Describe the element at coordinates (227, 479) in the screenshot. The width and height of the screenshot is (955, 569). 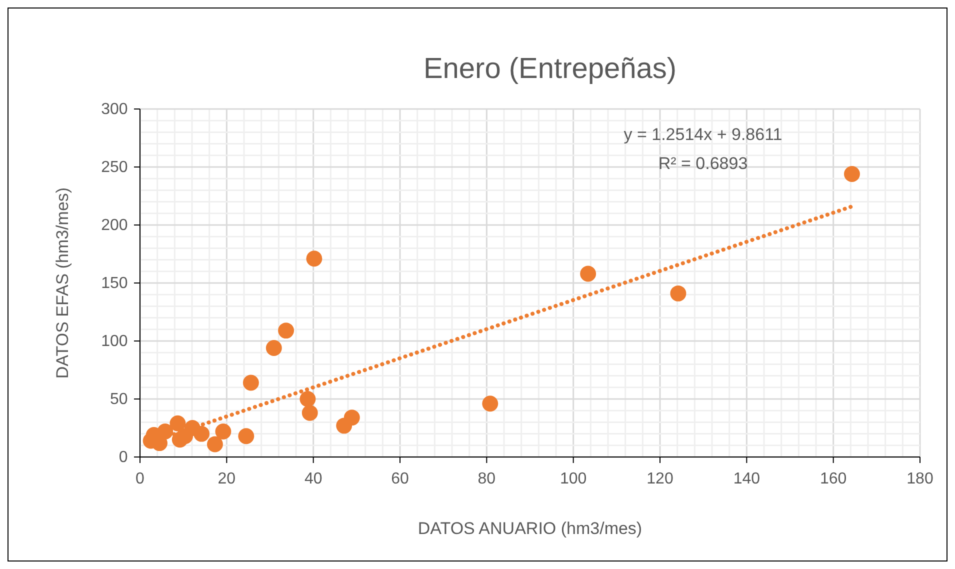
I see `x-tick-label: 20` at that location.